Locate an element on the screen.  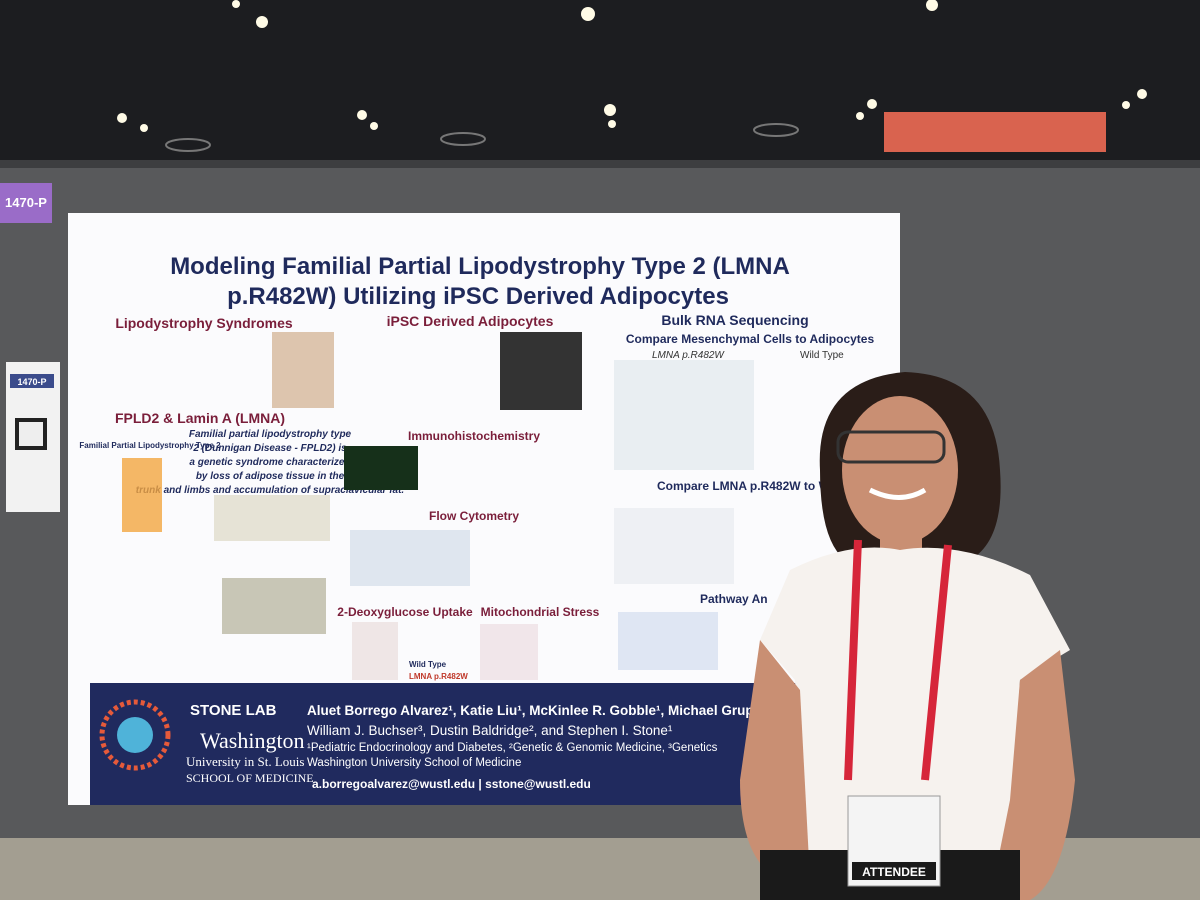
wall-top is located at coordinates (600, 164).